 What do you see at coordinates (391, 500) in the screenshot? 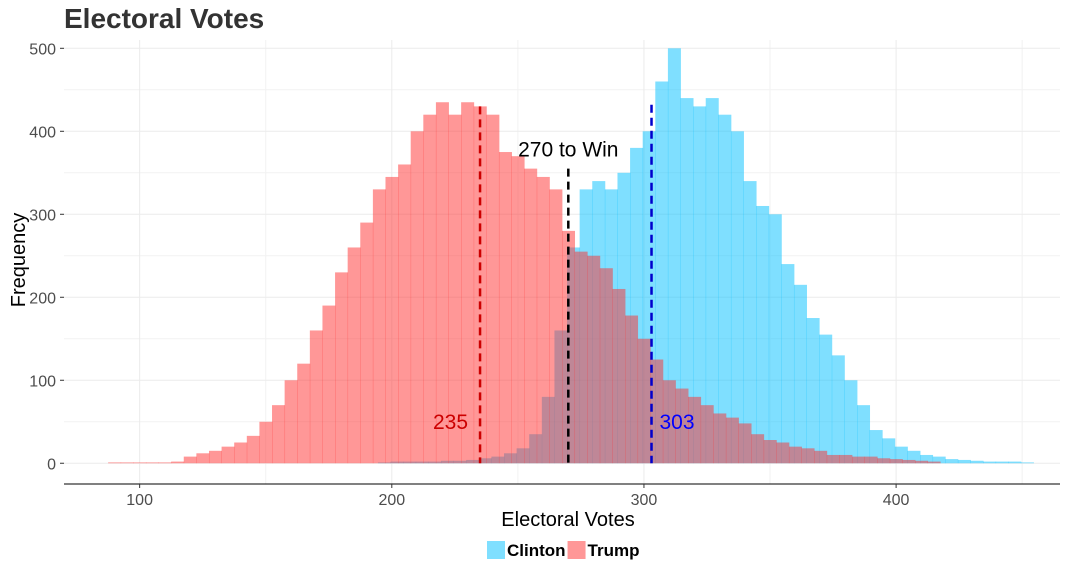
I see `x-tick-label: 200` at bounding box center [391, 500].